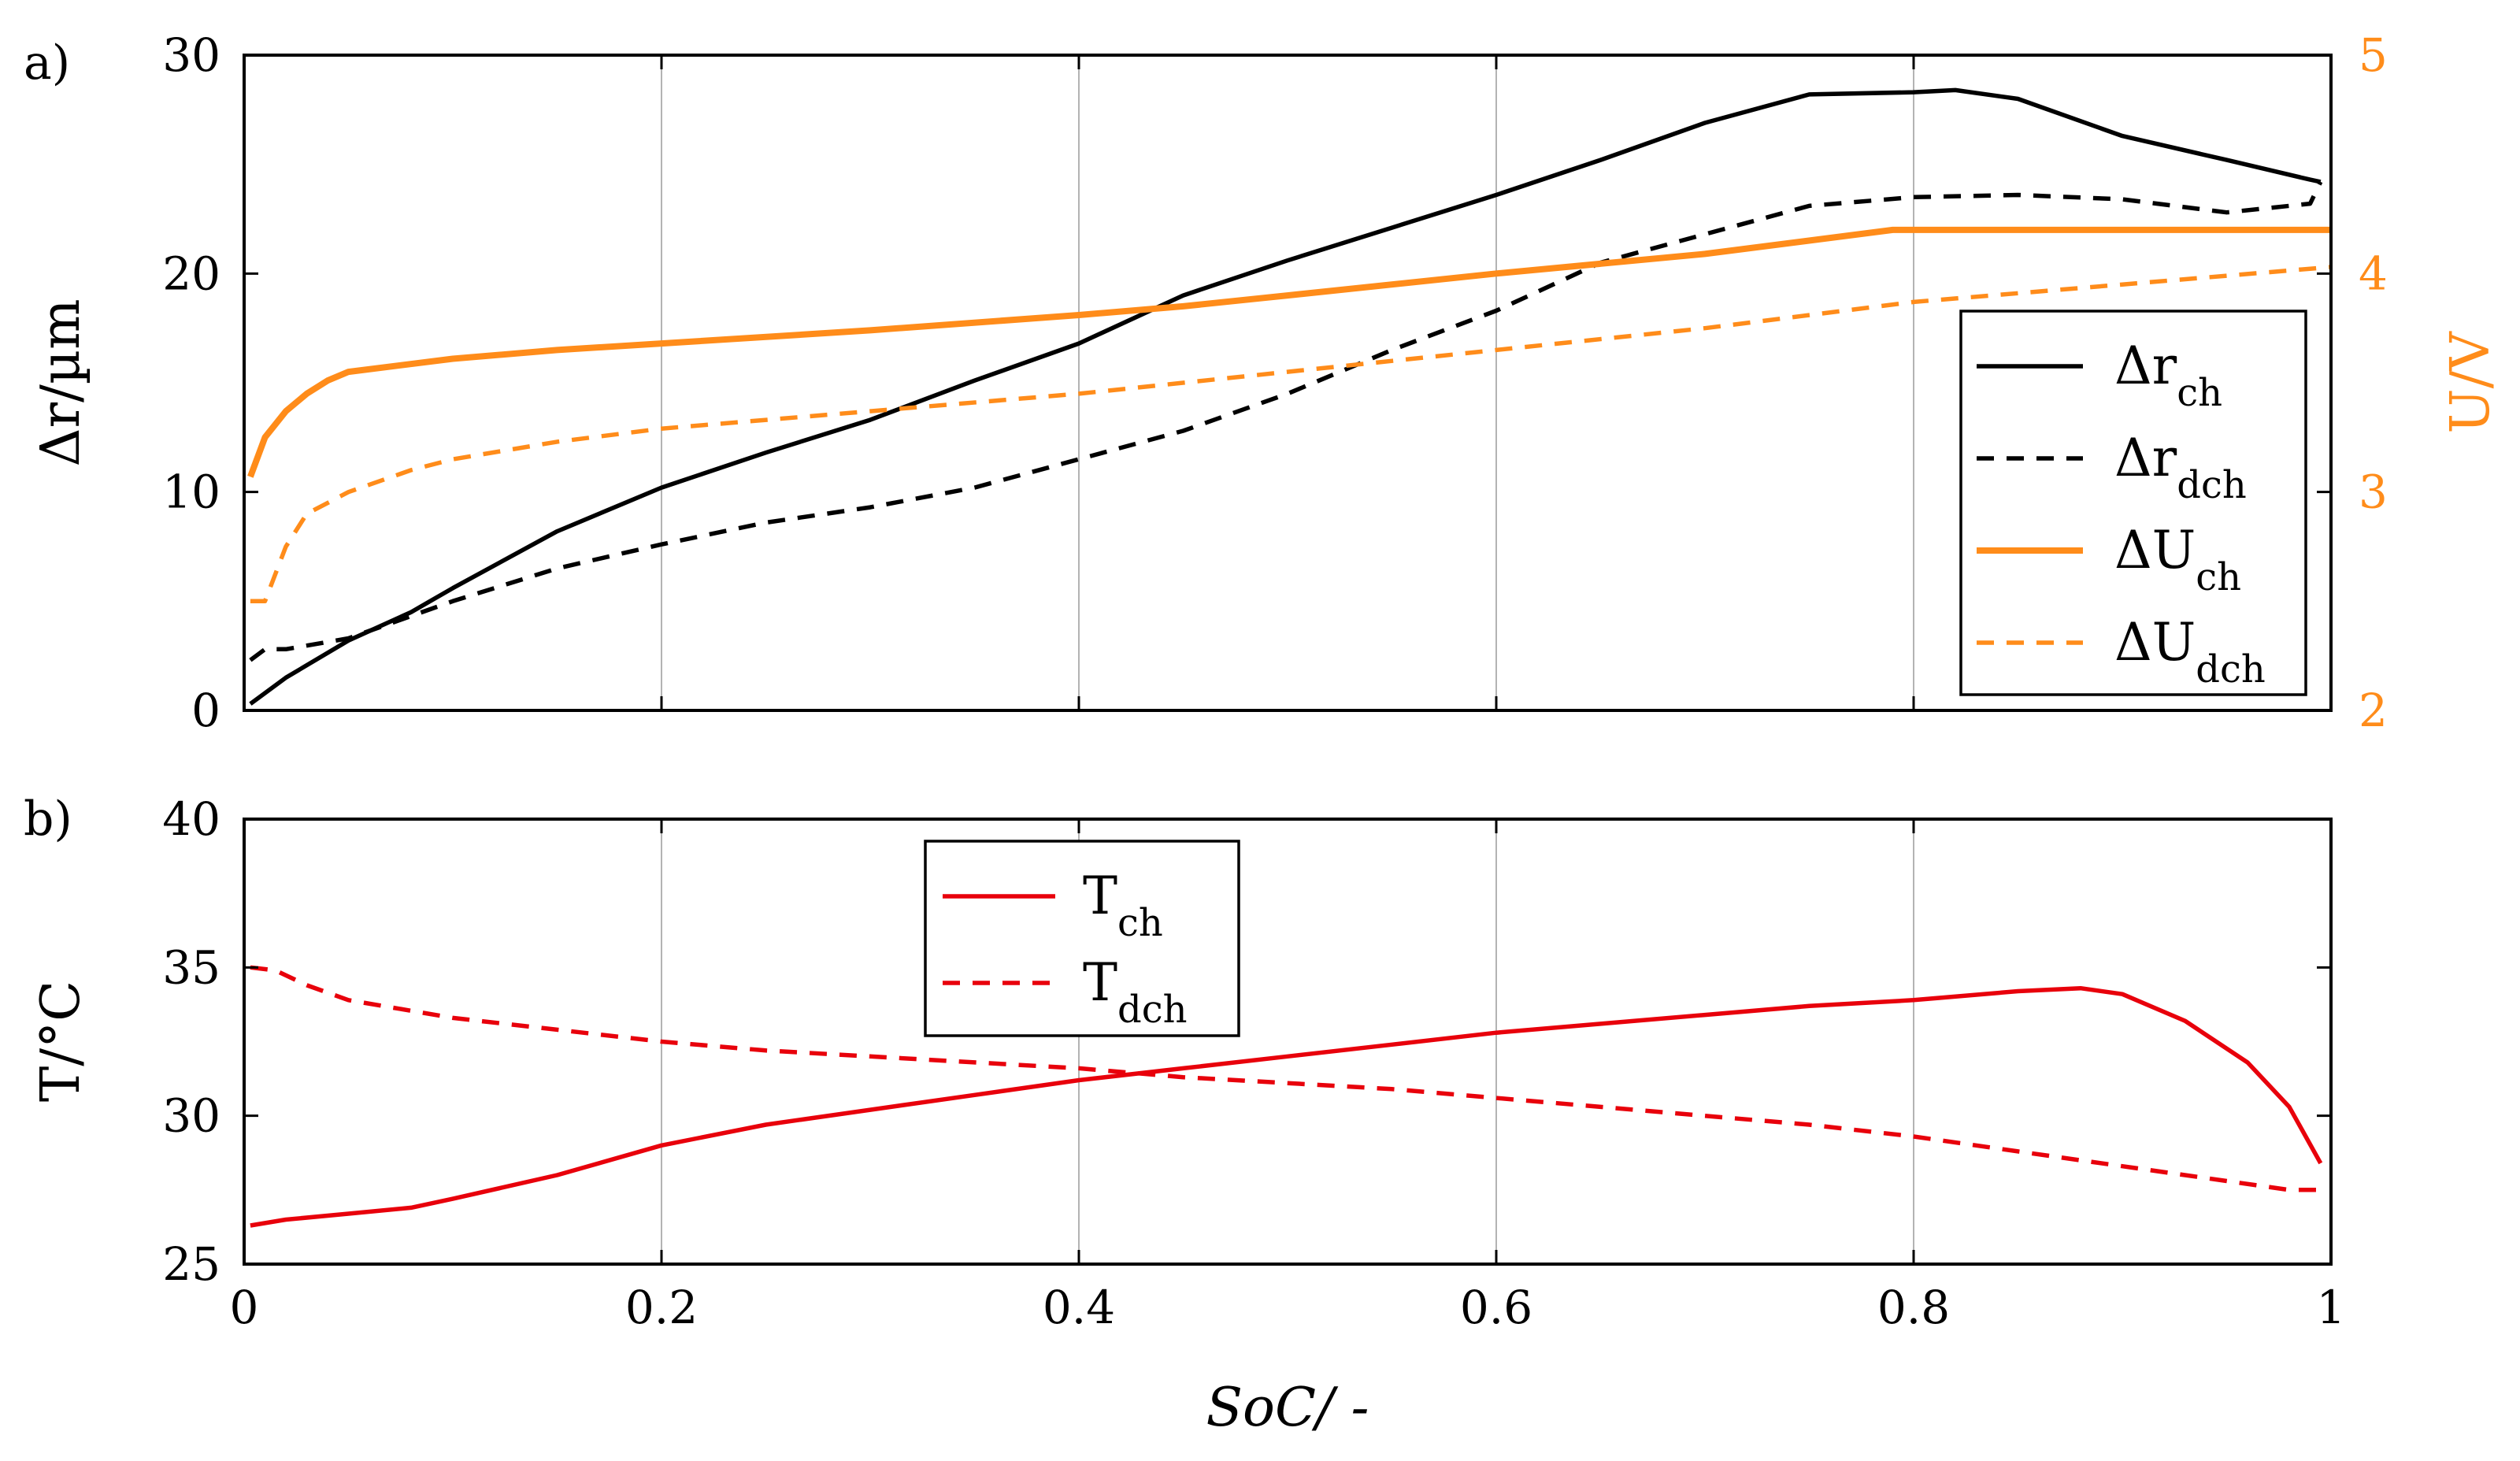 This screenshot has height=1461, width=2520. I want to click on panel-a-y2tick-label: 2, so click(2373, 710).